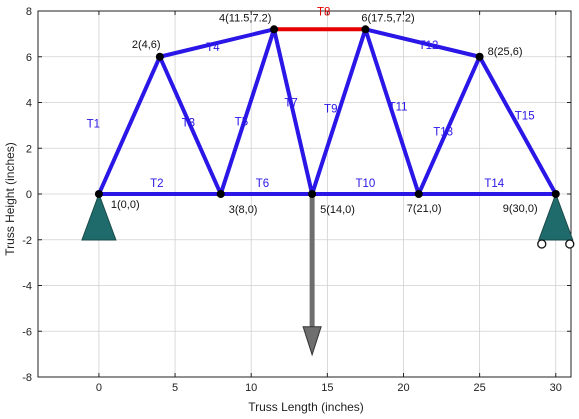  I want to click on y-tick-label: 4, so click(29, 104).